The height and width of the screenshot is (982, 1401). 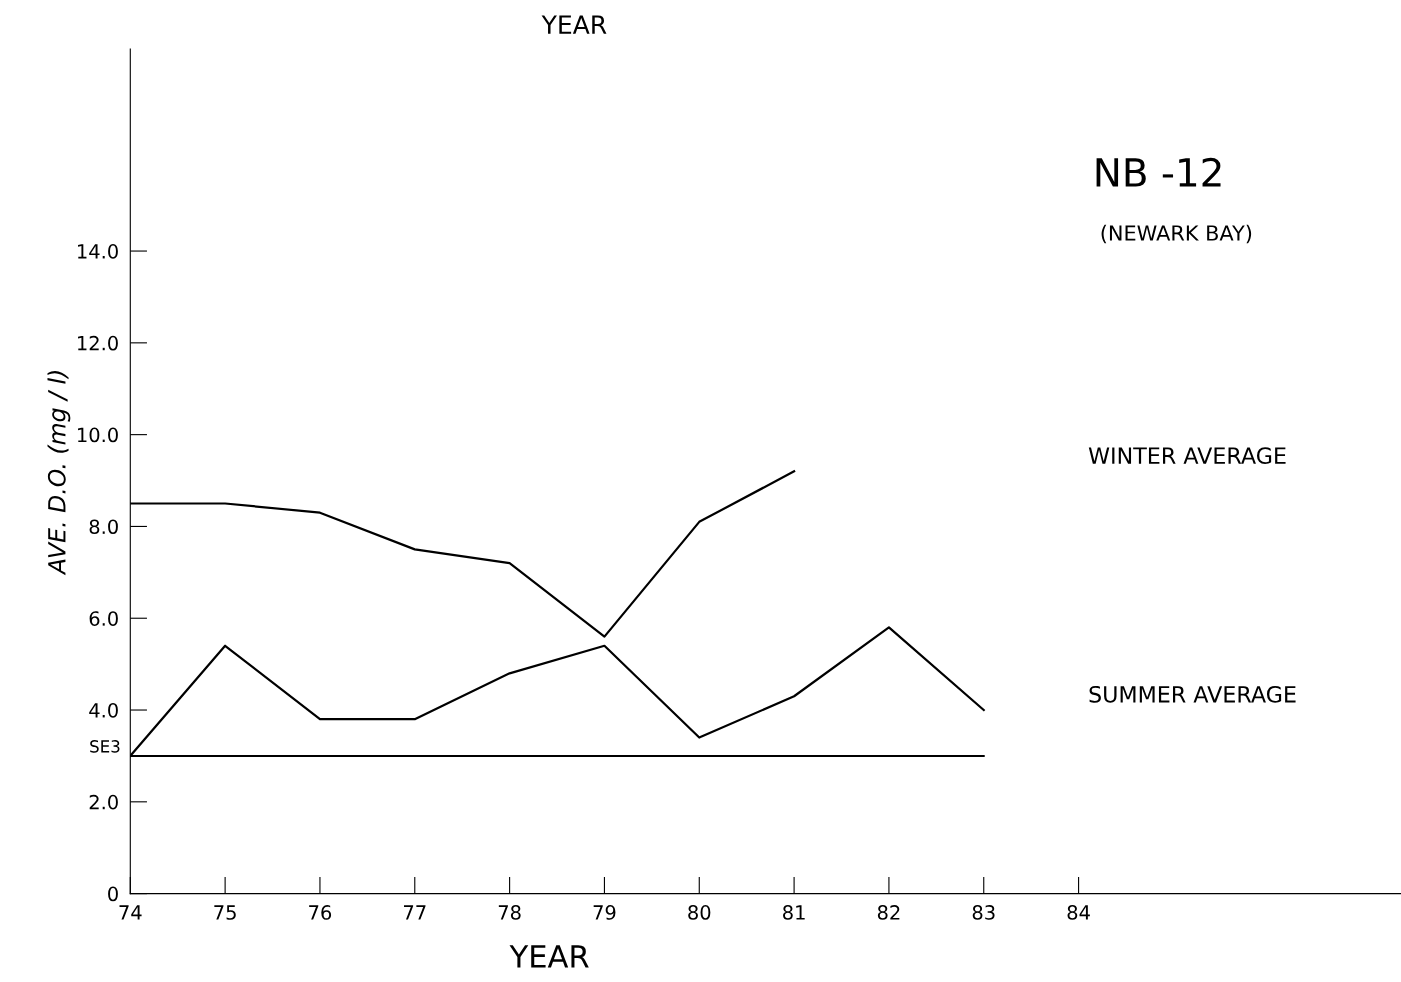 I want to click on x-tick-label: 84, so click(x=1078, y=912).